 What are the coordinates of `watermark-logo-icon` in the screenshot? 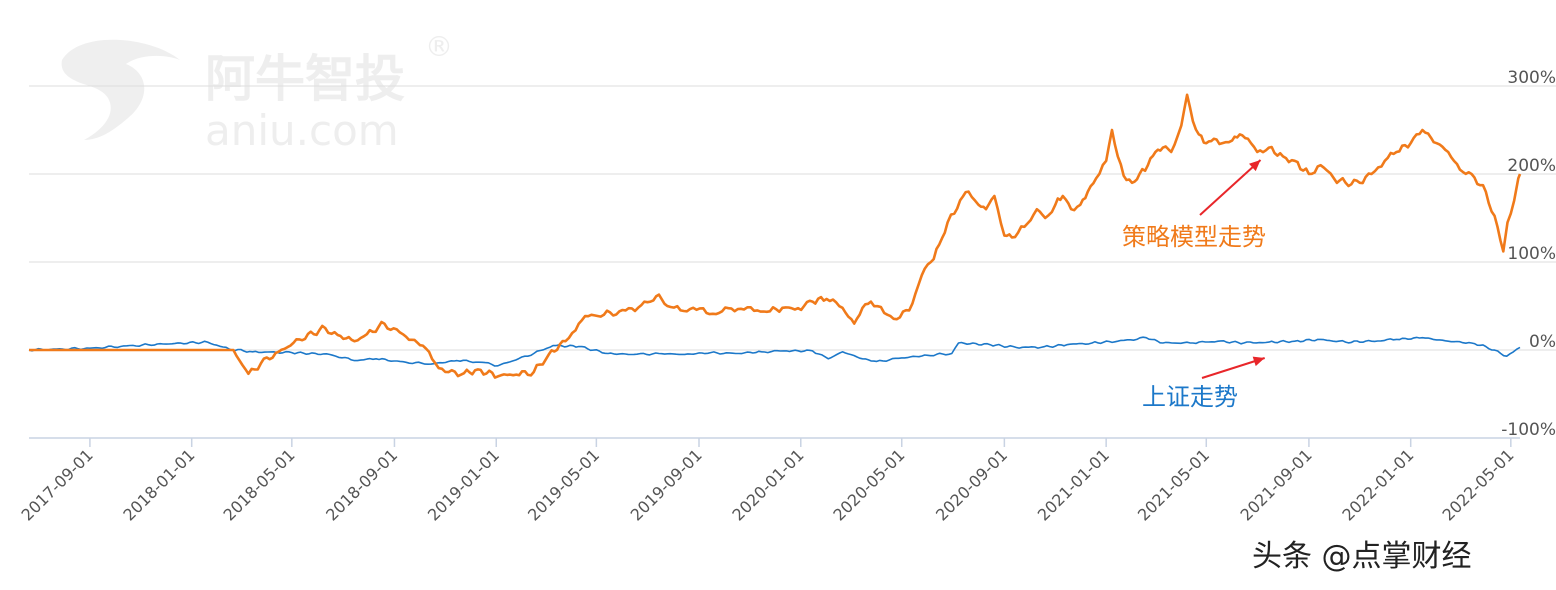 It's located at (121, 89).